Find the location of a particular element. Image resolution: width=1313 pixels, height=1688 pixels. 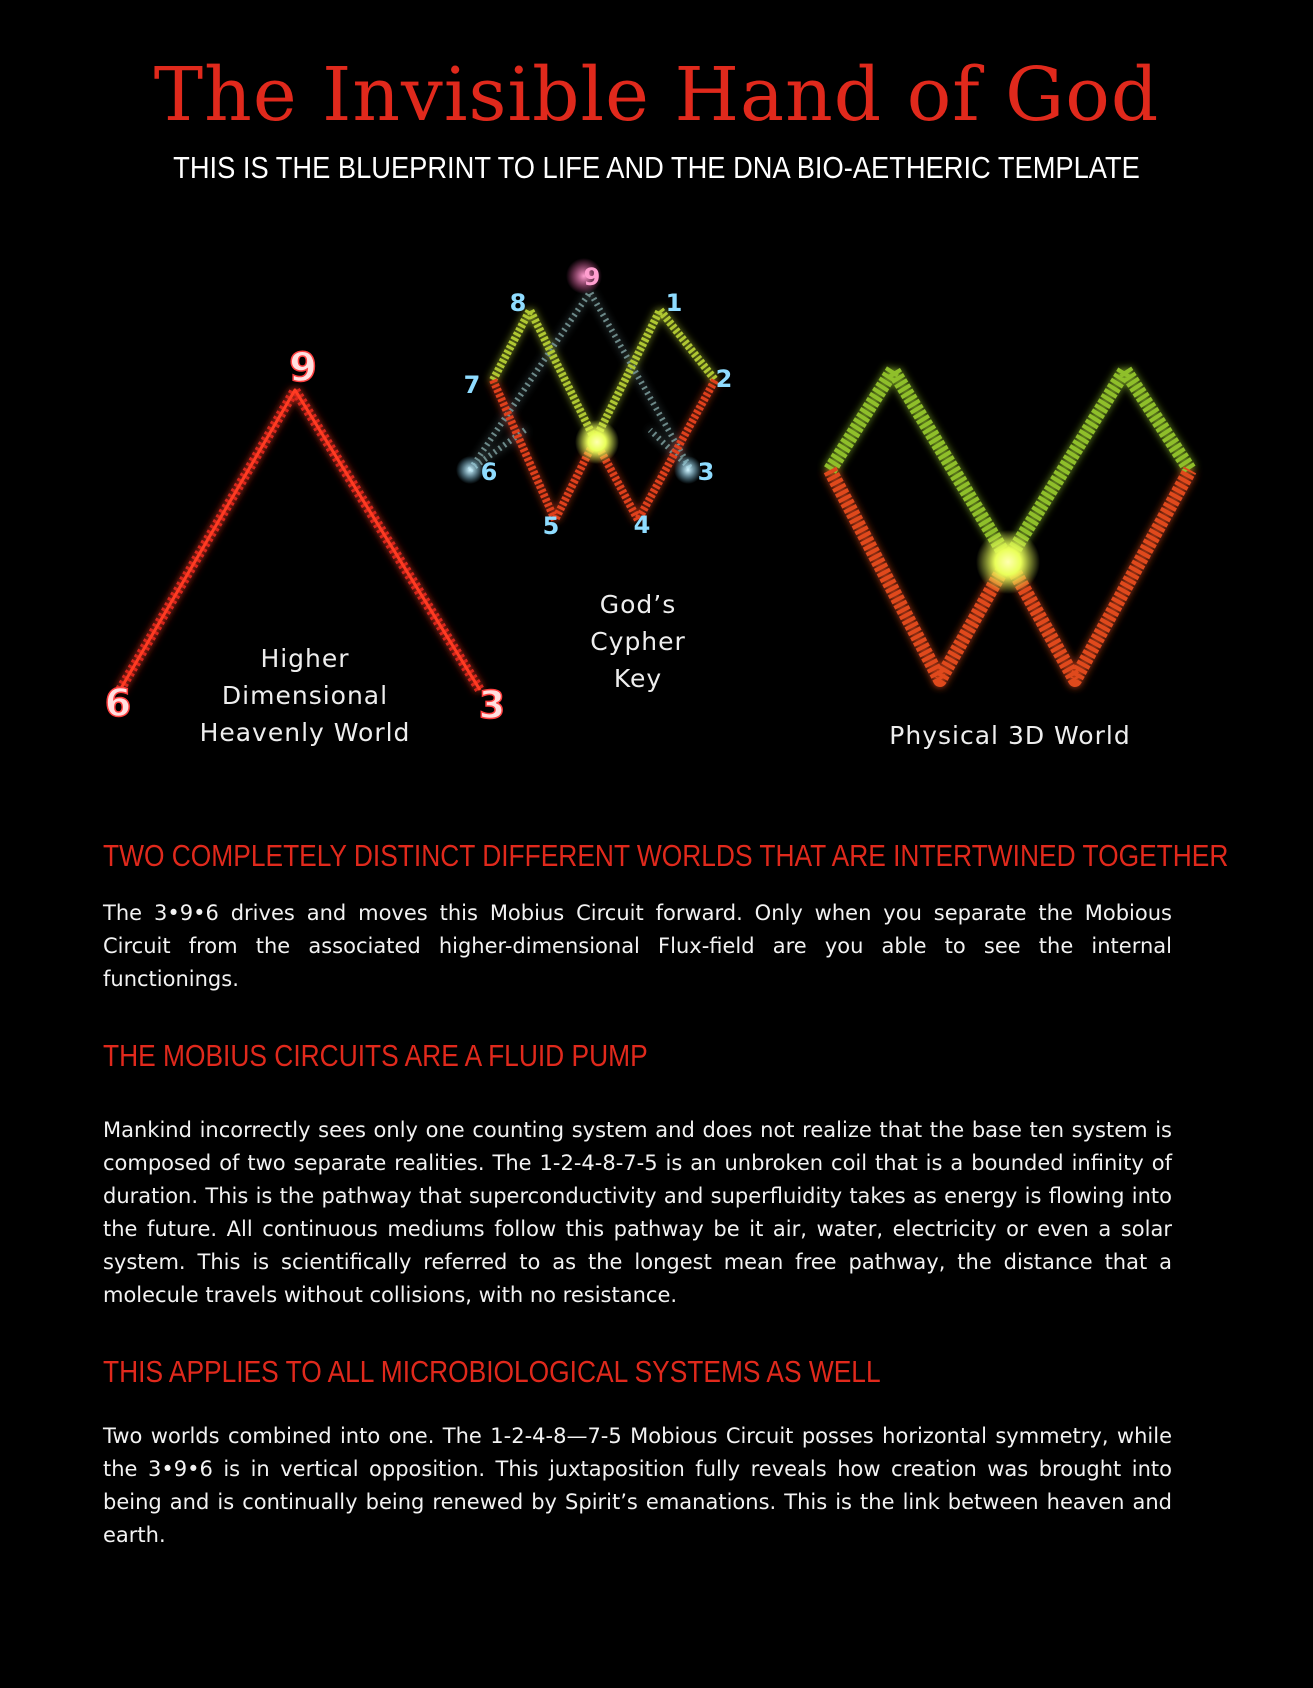

cypher-number-6: 6 is located at coordinates (489, 472).